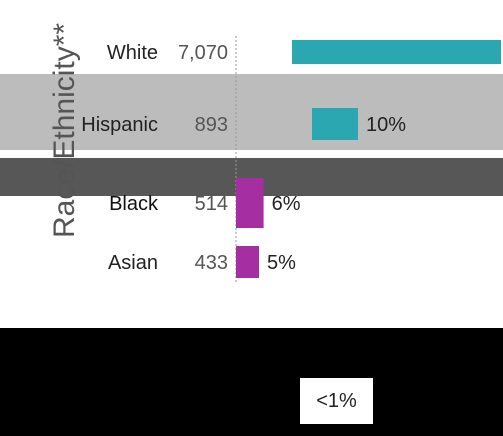 Image resolution: width=503 pixels, height=436 pixels. I want to click on bar-asian, so click(247, 262).